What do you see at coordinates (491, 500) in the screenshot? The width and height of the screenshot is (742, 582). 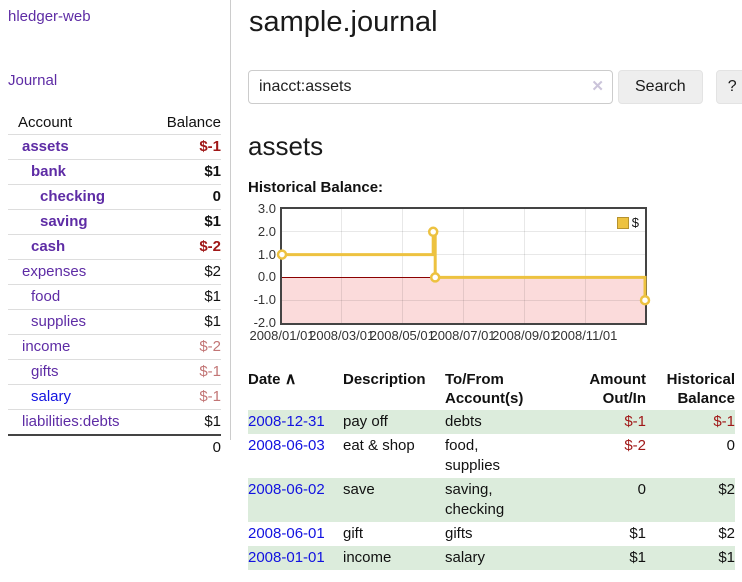 I see `register-row: 2008-06-02 save saving, checking 0 $2` at bounding box center [491, 500].